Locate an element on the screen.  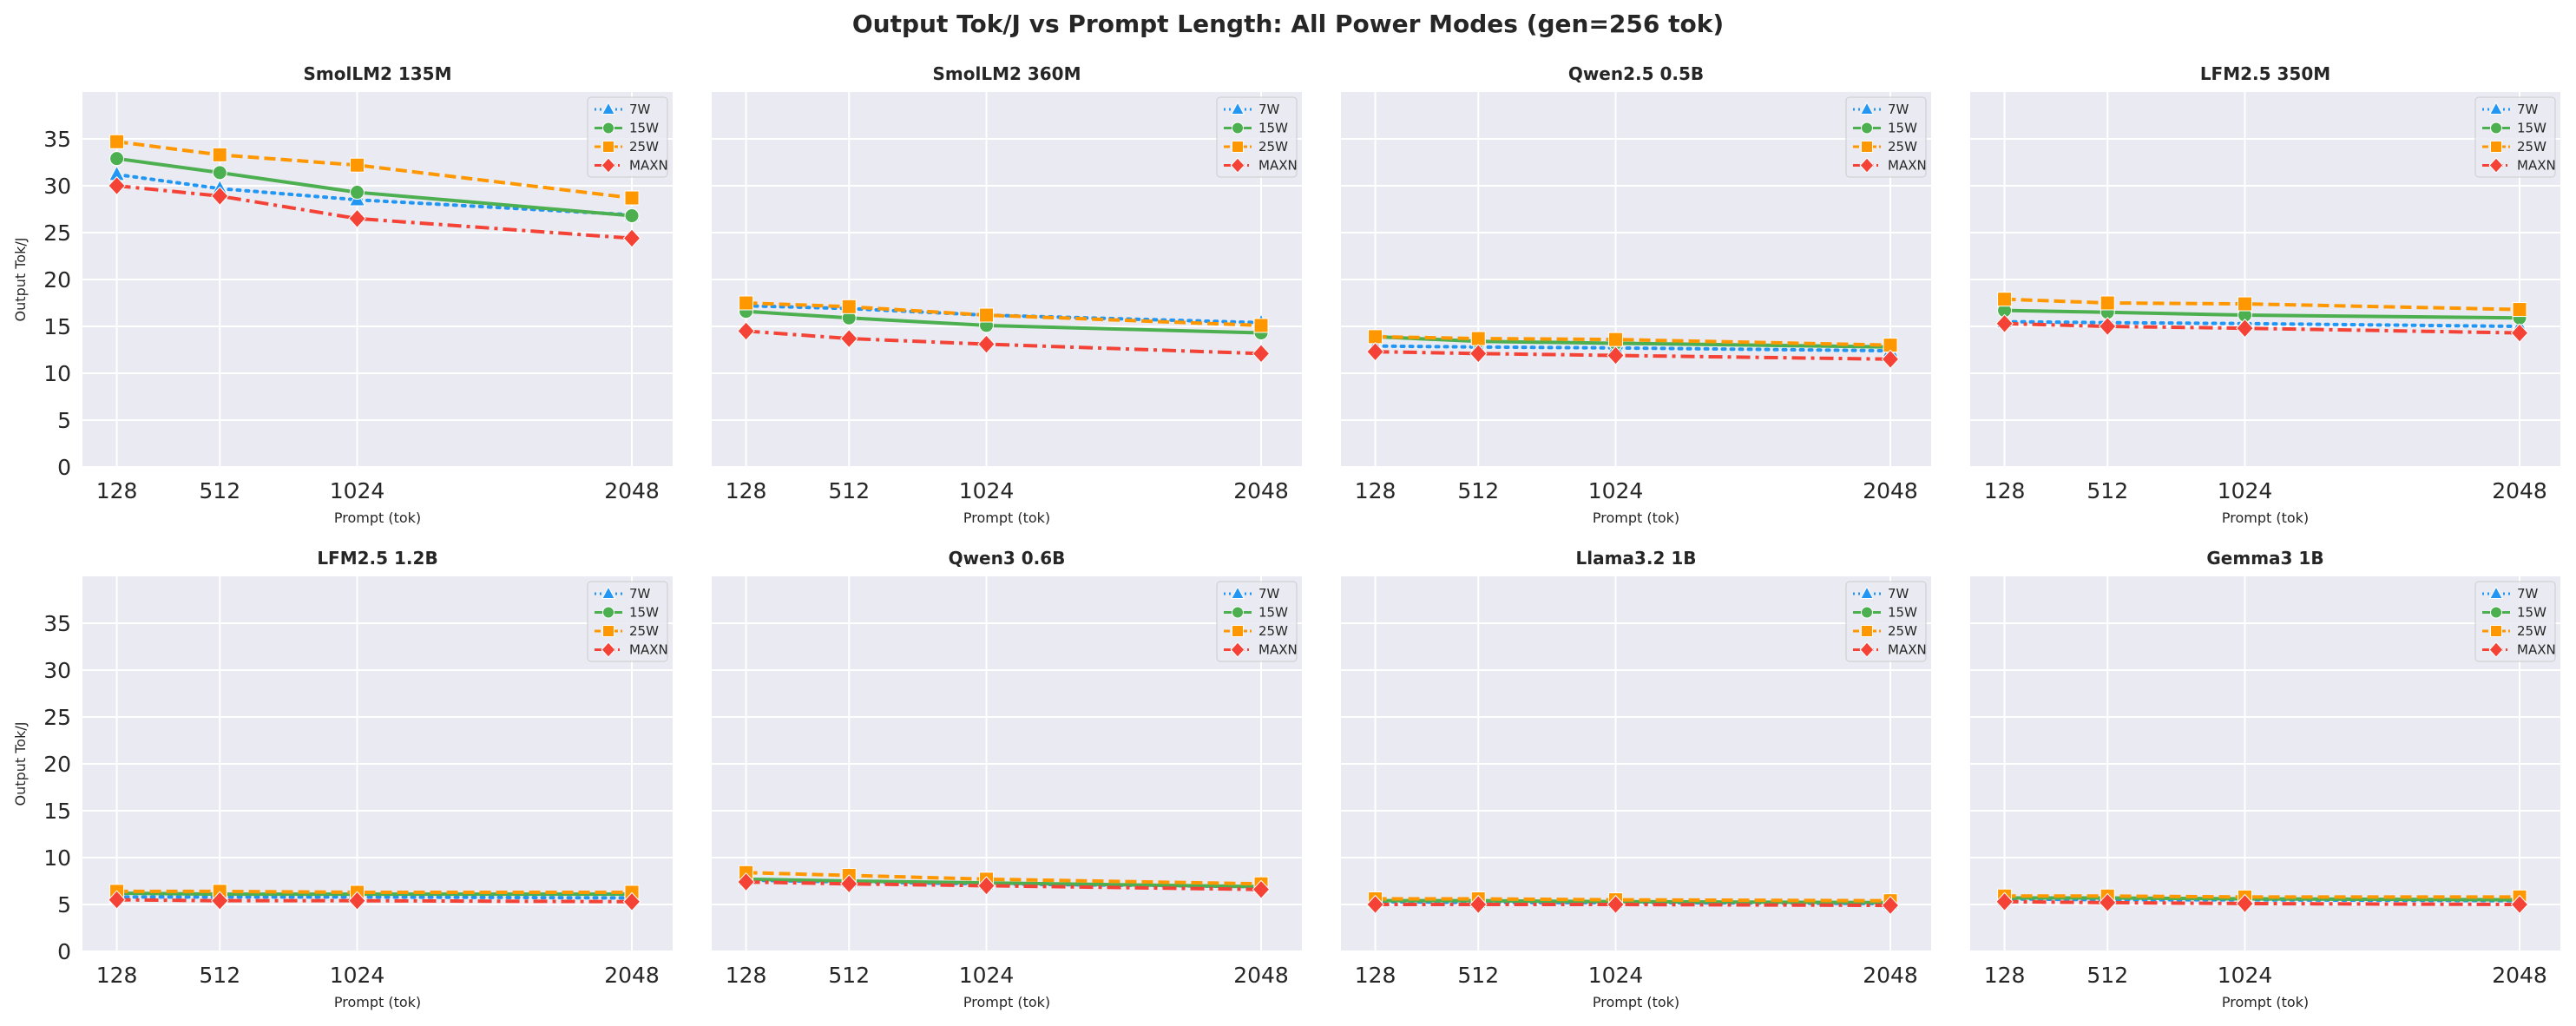
y-tick-label: 35 is located at coordinates (57, 139).